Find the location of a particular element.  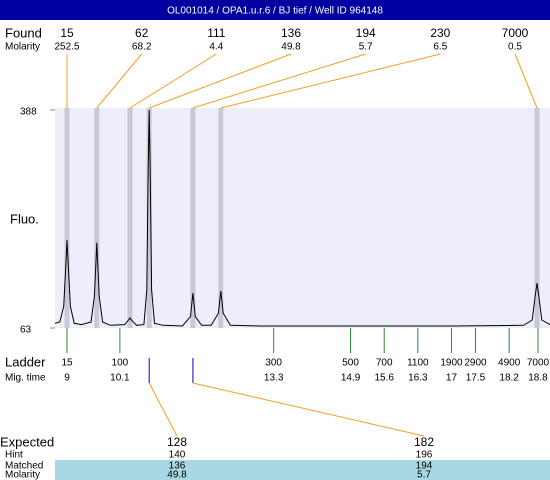

ladder-size: 15 is located at coordinates (67, 363).